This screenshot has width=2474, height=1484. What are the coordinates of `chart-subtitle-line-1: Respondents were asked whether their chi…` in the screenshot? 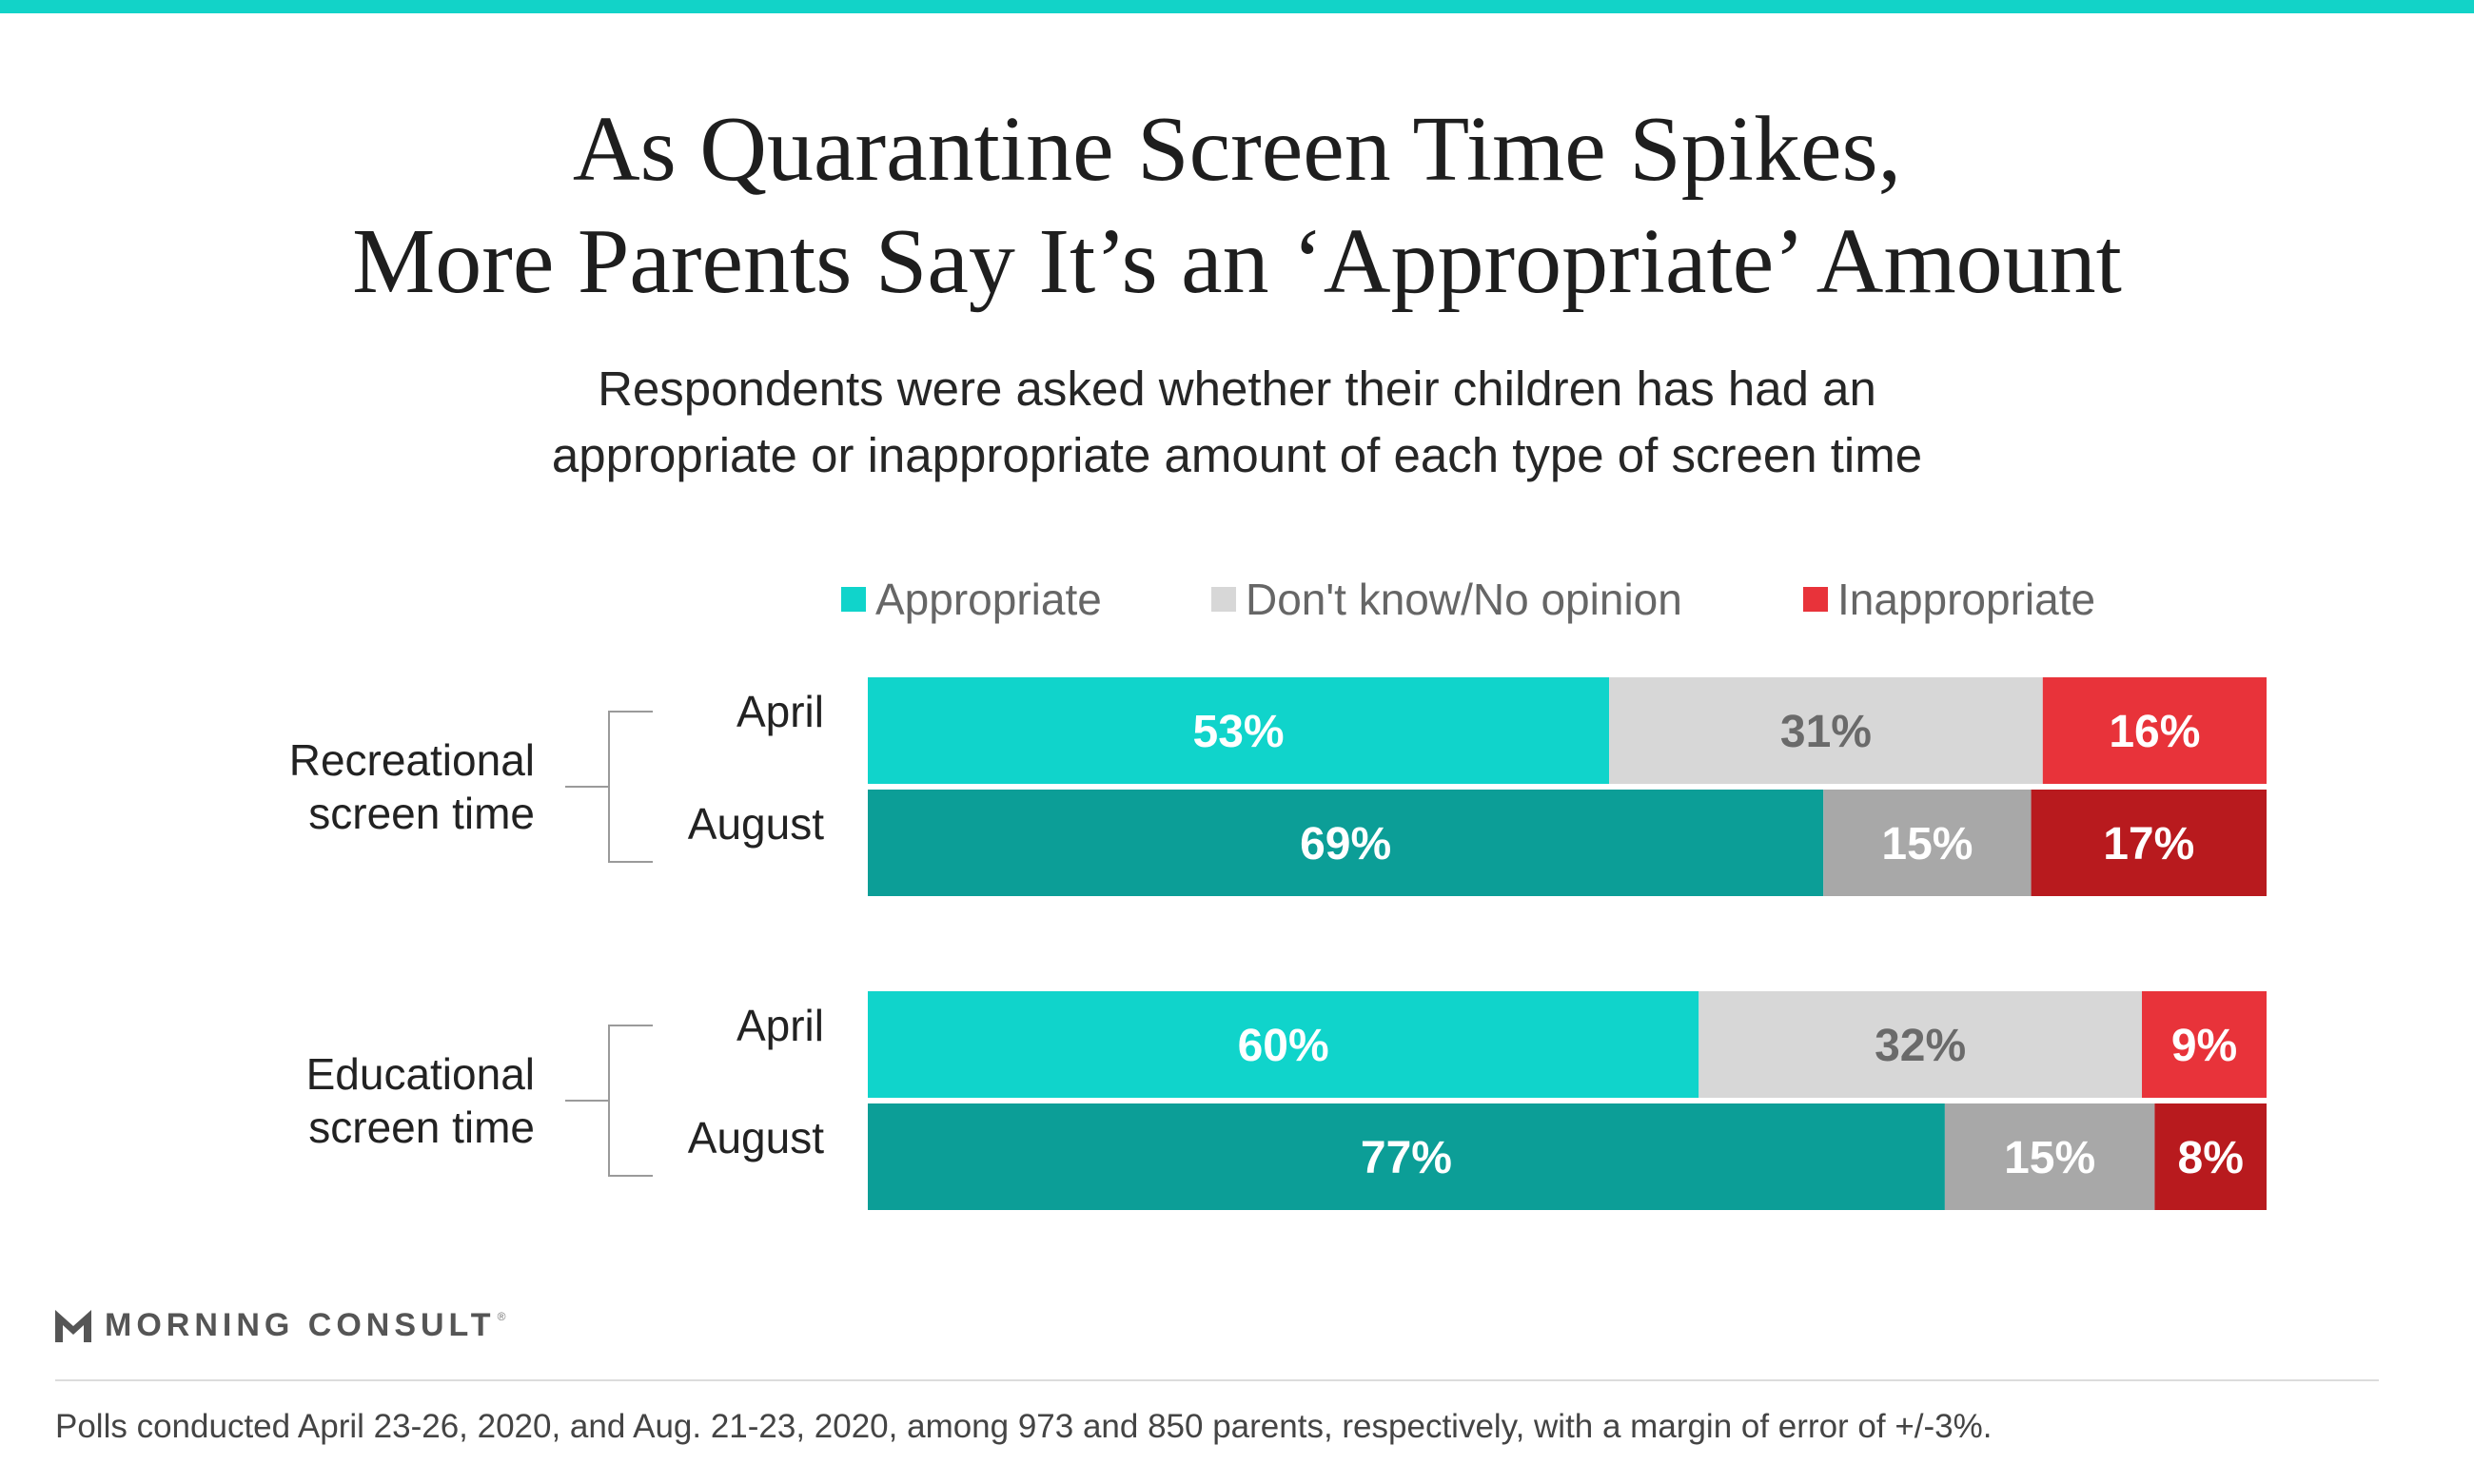 It's located at (1237, 388).